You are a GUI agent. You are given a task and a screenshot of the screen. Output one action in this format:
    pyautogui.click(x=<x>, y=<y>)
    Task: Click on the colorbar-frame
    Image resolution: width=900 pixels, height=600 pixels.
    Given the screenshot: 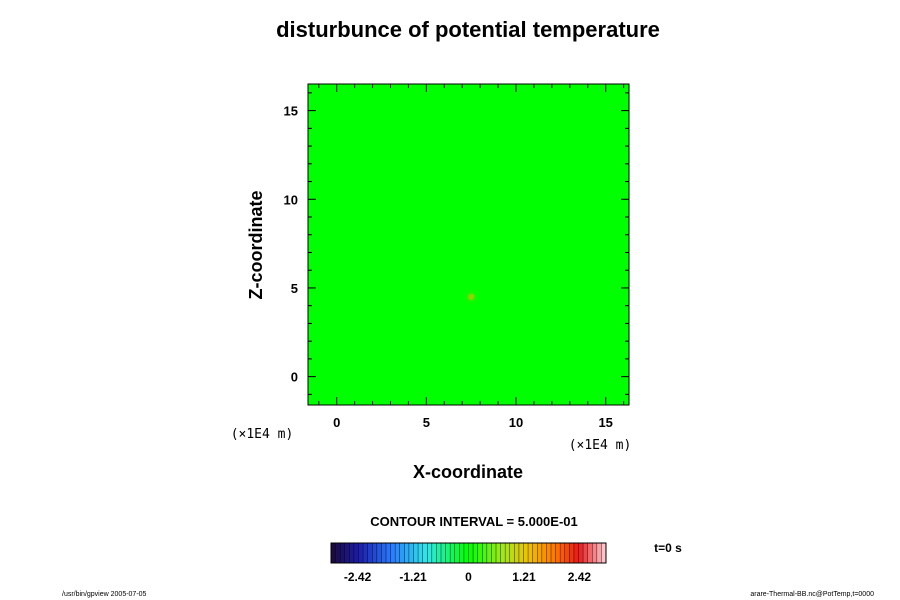 What is the action you would take?
    pyautogui.click(x=468, y=553)
    